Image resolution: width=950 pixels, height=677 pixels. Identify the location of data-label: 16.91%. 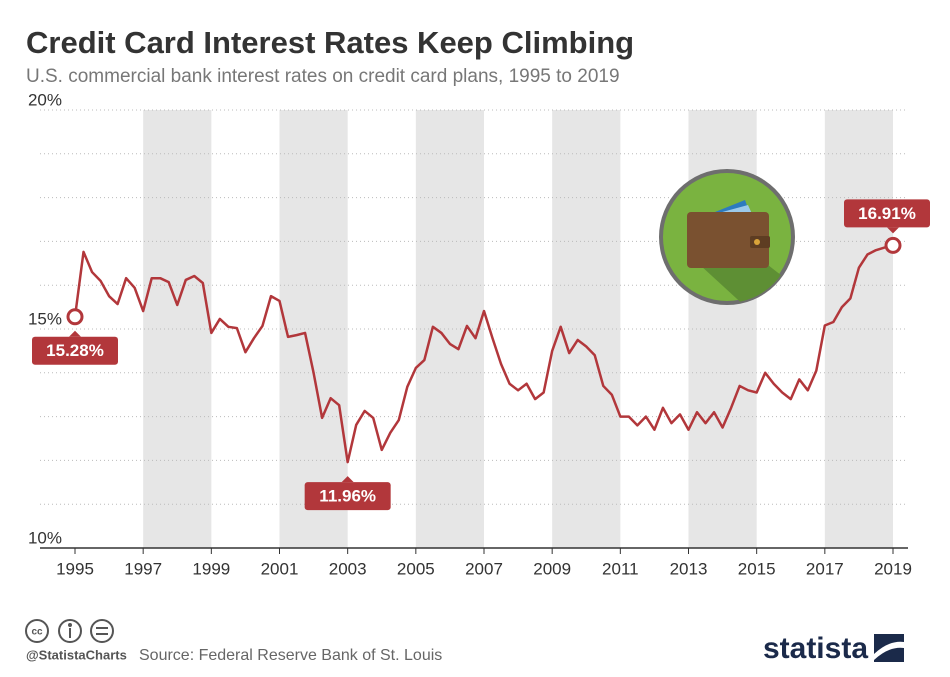
(887, 213).